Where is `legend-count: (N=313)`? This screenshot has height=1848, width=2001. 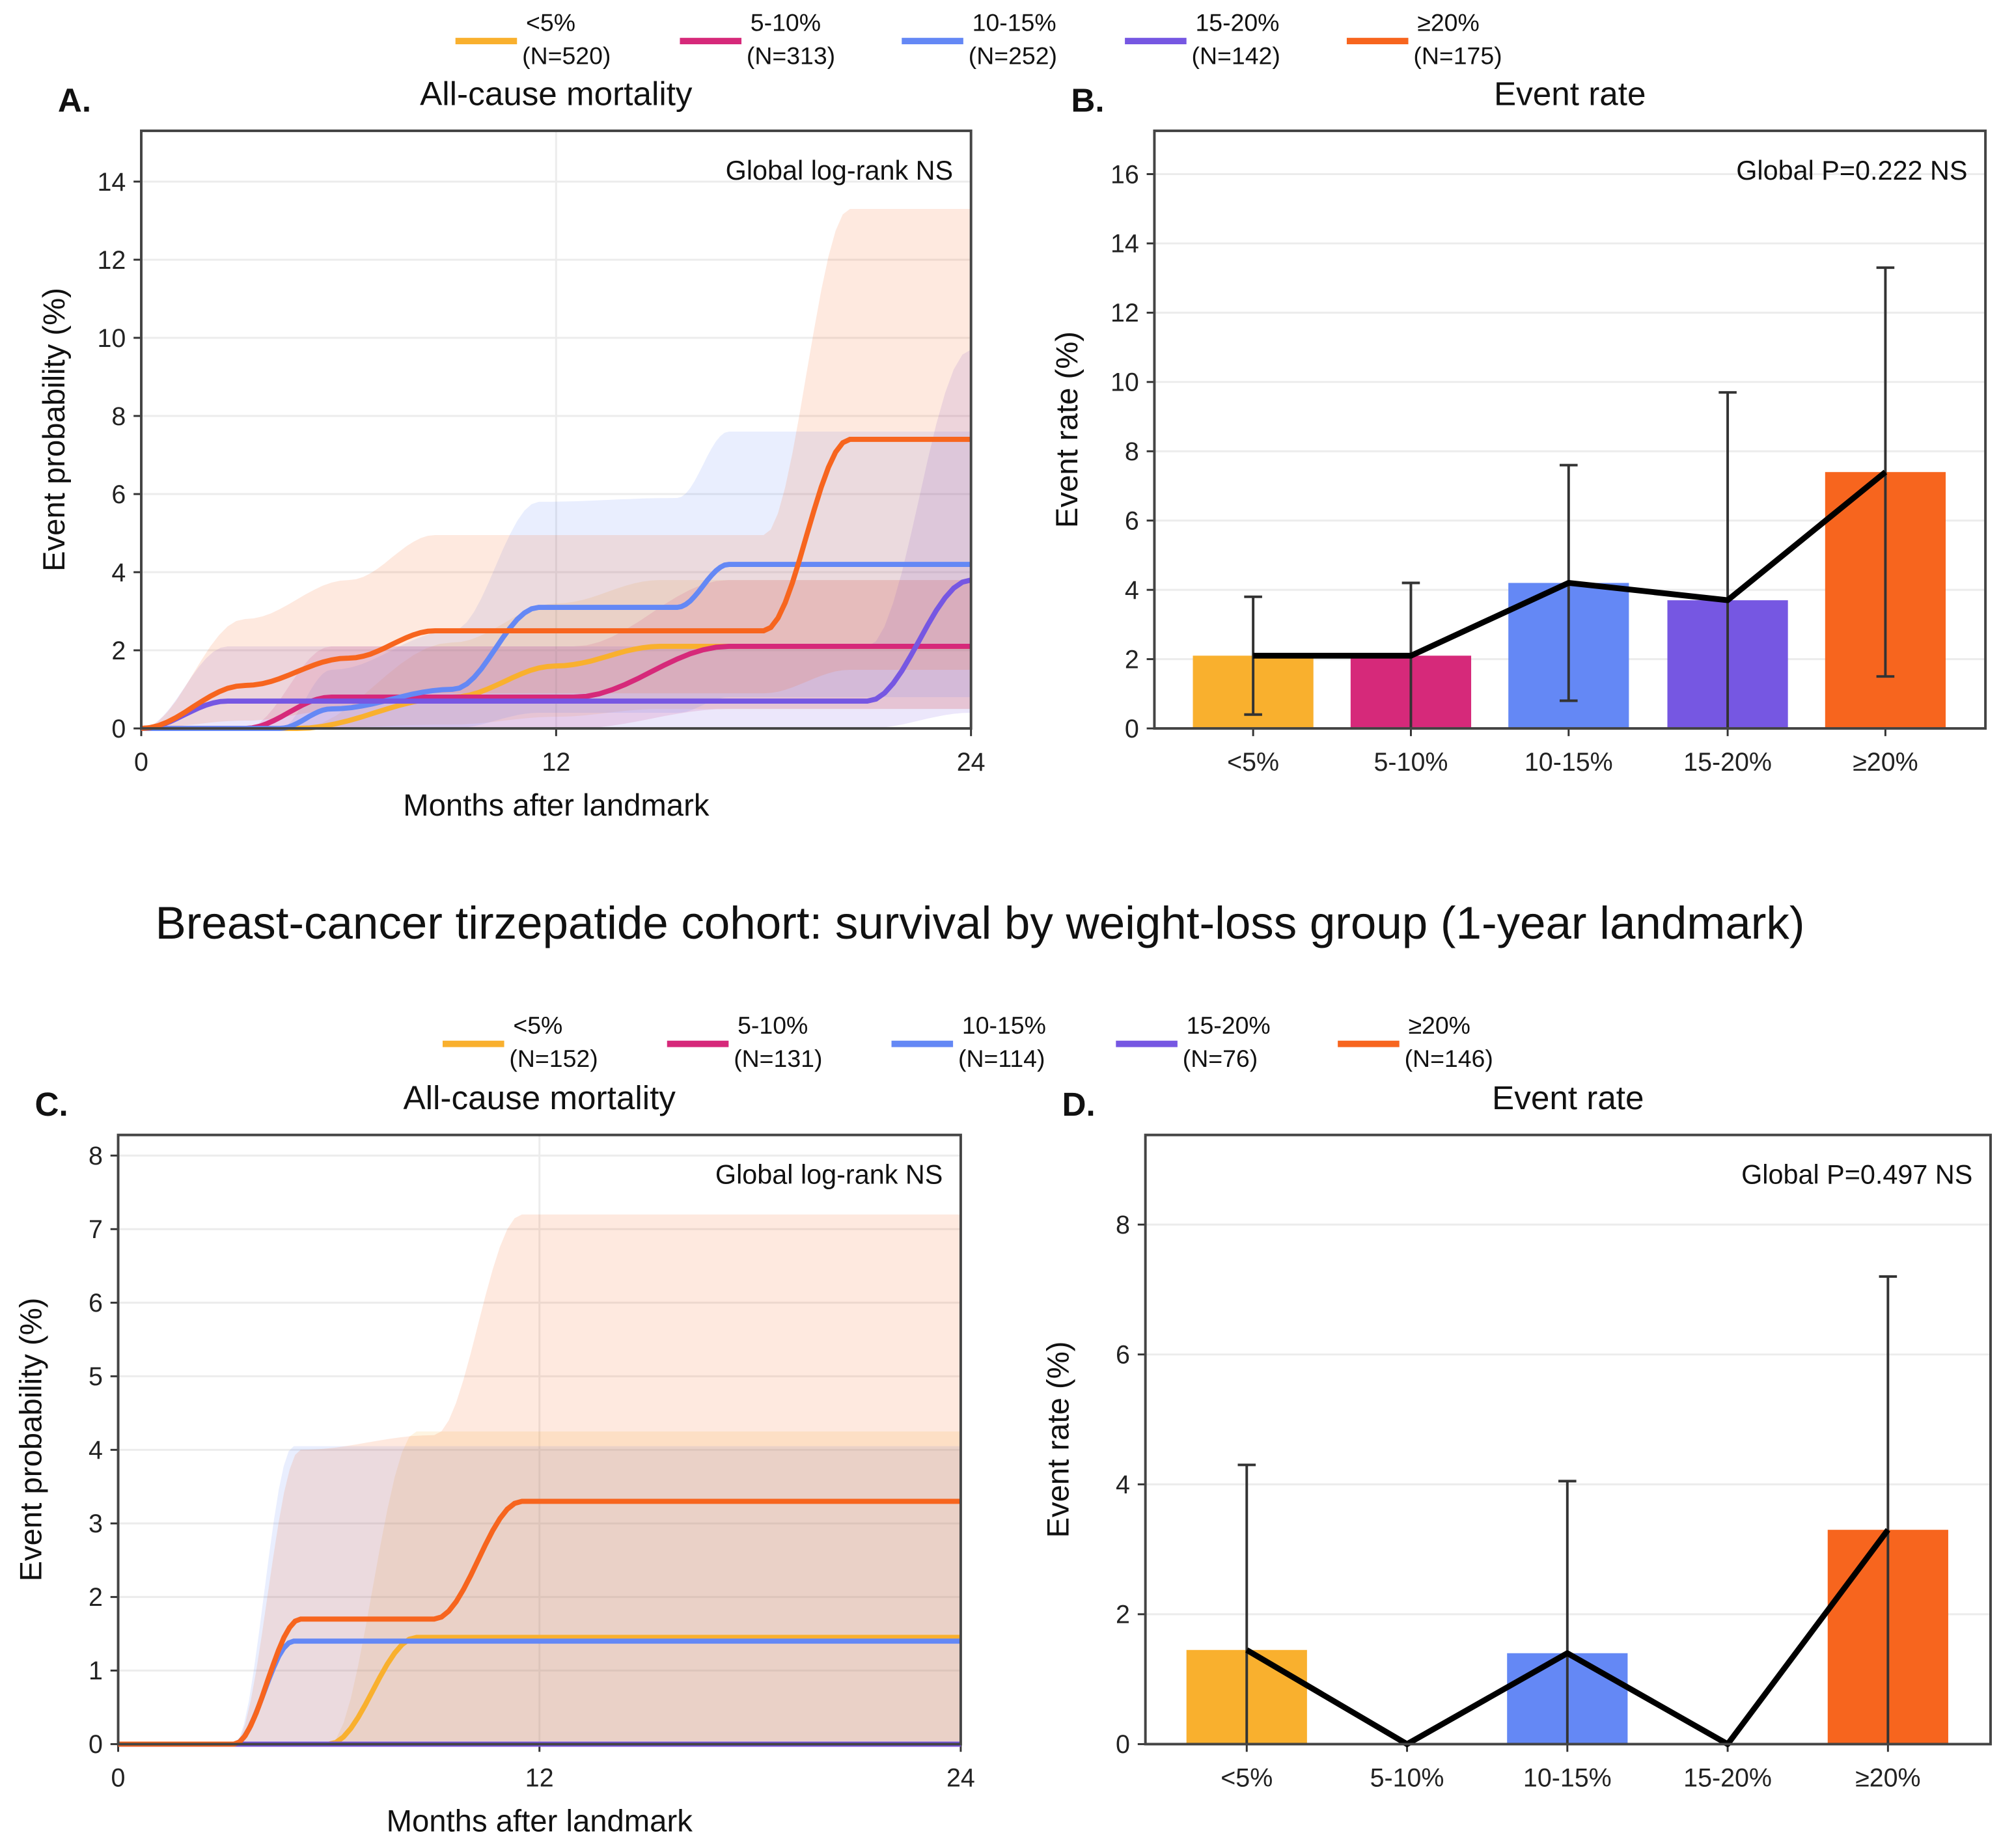 legend-count: (N=313) is located at coordinates (791, 56).